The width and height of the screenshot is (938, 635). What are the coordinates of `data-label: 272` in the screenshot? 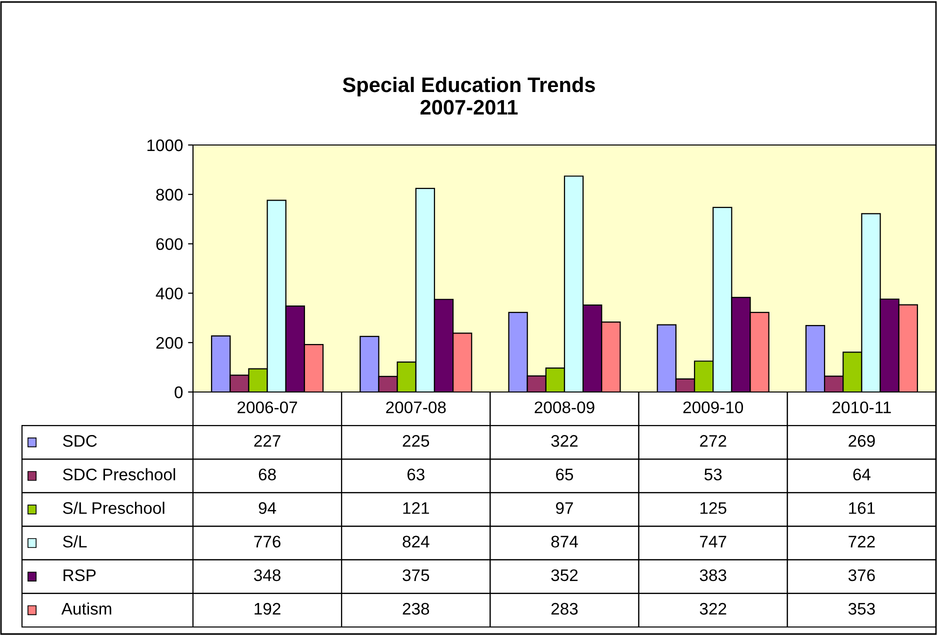 It's located at (713, 441).